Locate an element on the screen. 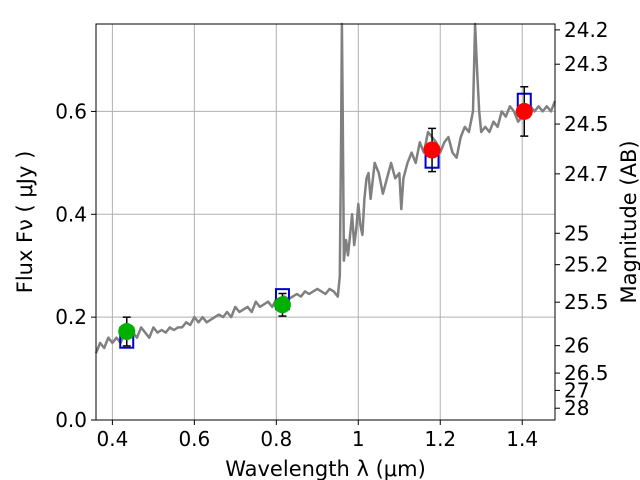 The width and height of the screenshot is (640, 480). x-tick-label: 1.4 is located at coordinates (522, 439).